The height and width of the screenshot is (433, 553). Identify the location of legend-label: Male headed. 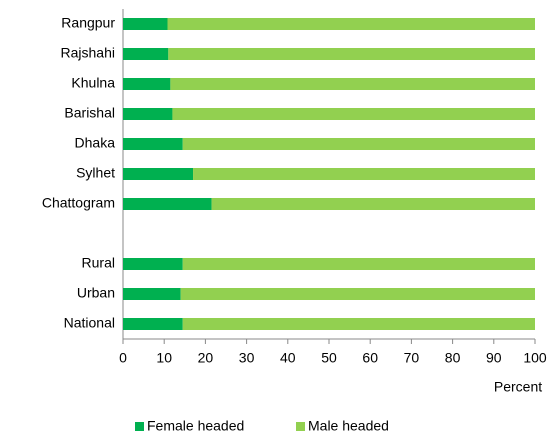
(348, 425).